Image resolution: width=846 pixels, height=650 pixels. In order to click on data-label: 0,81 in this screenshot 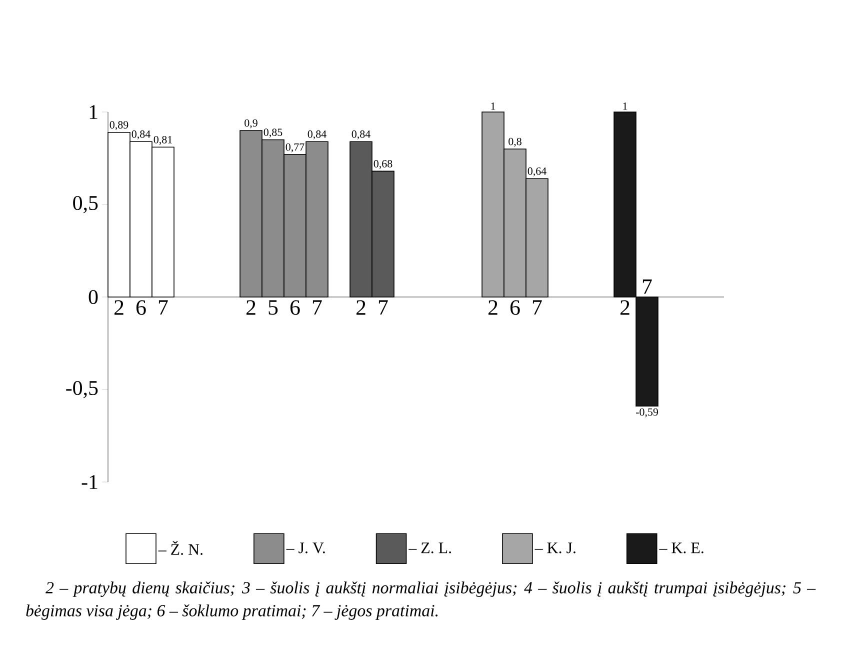, I will do `click(163, 140)`.